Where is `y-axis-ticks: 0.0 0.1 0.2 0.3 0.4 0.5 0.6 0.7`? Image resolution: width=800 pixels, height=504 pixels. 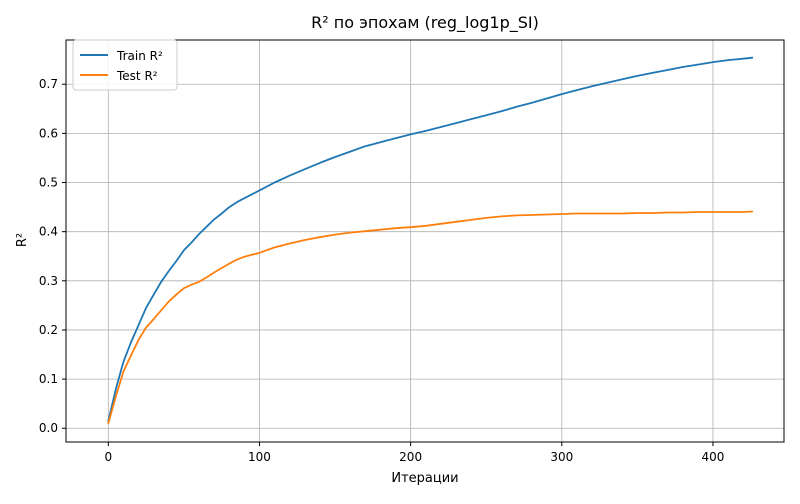 y-axis-ticks: 0.0 0.1 0.2 0.3 0.4 0.5 0.6 0.7 is located at coordinates (52, 256).